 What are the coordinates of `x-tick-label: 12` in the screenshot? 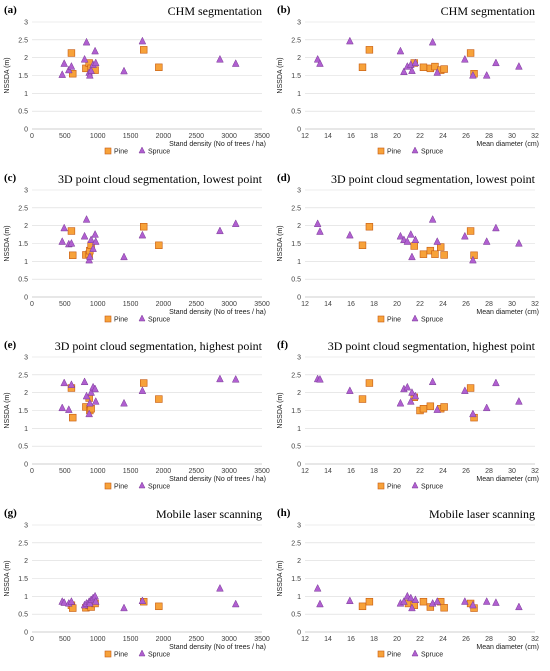 It's located at (305, 304).